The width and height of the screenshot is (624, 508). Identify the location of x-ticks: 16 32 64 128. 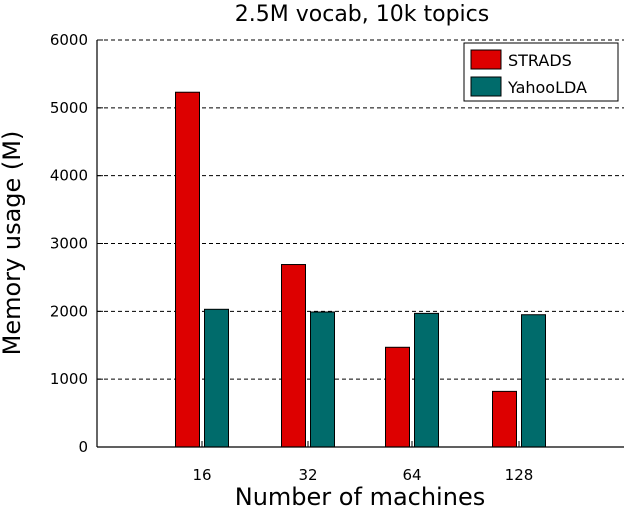
(362, 462).